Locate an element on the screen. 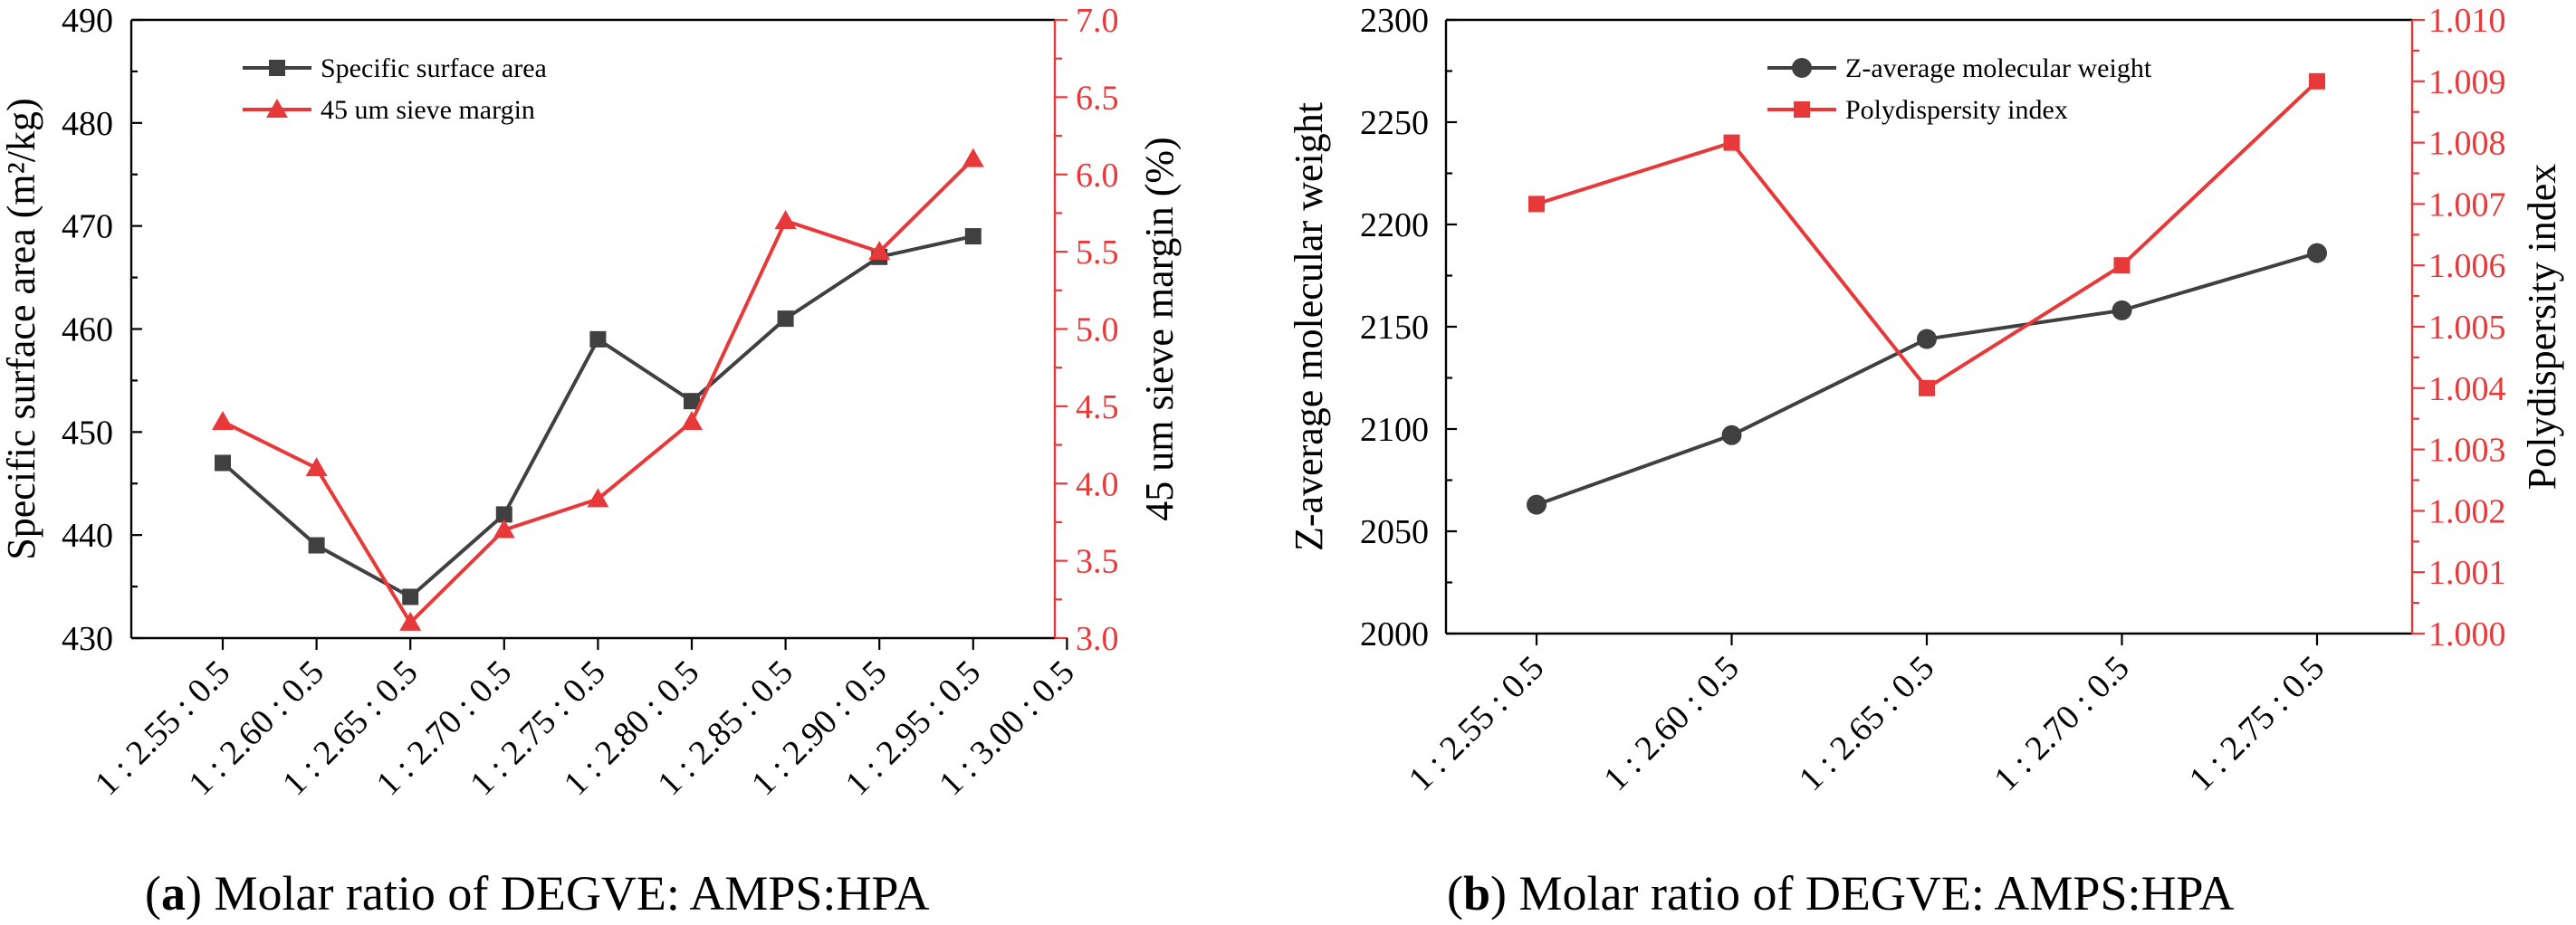 The height and width of the screenshot is (925, 2576). y-tick-label: 440 is located at coordinates (87, 536).